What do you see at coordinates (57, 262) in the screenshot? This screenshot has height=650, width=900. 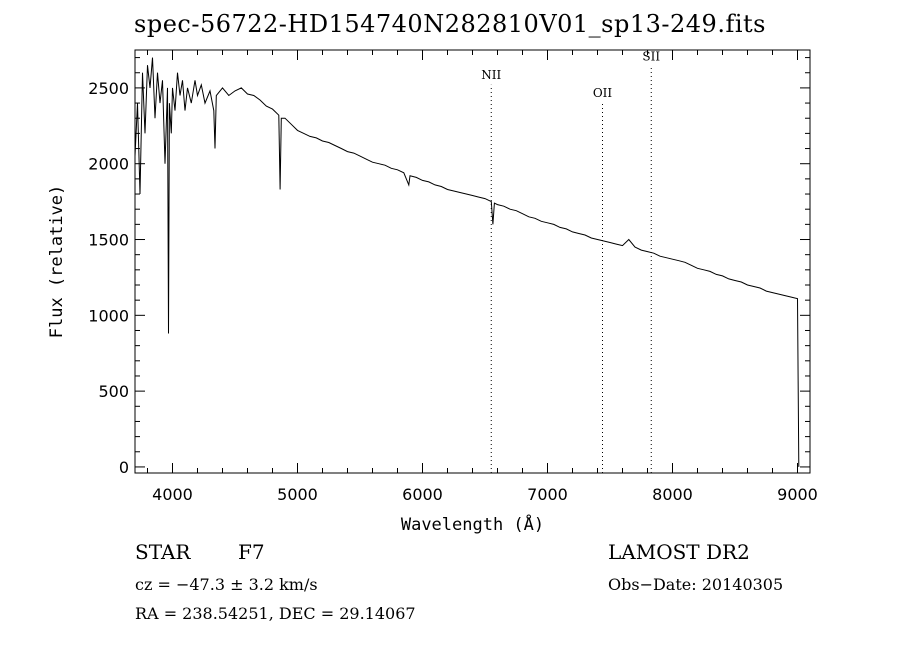 I see `y-axis-label: Flux (relative)` at bounding box center [57, 262].